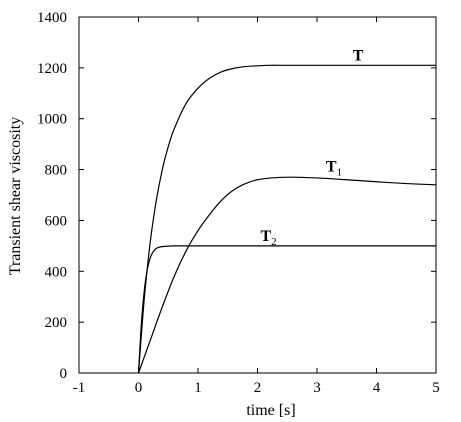 Image resolution: width=461 pixels, height=422 pixels. What do you see at coordinates (436, 388) in the screenshot?
I see `x-tick-label: 5` at bounding box center [436, 388].